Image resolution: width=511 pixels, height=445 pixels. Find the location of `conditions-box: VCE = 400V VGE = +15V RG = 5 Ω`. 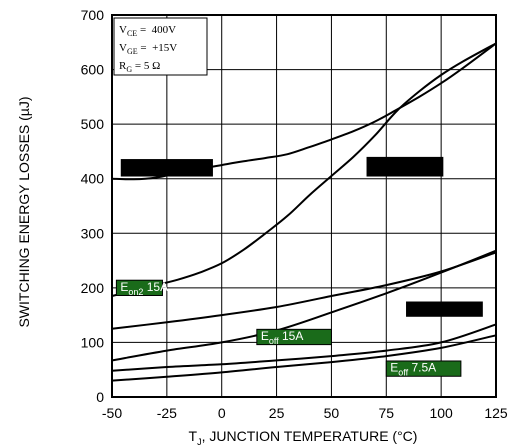

conditions-box: VCE = 400V VGE = +15V RG = 5 Ω is located at coordinates (160, 46).